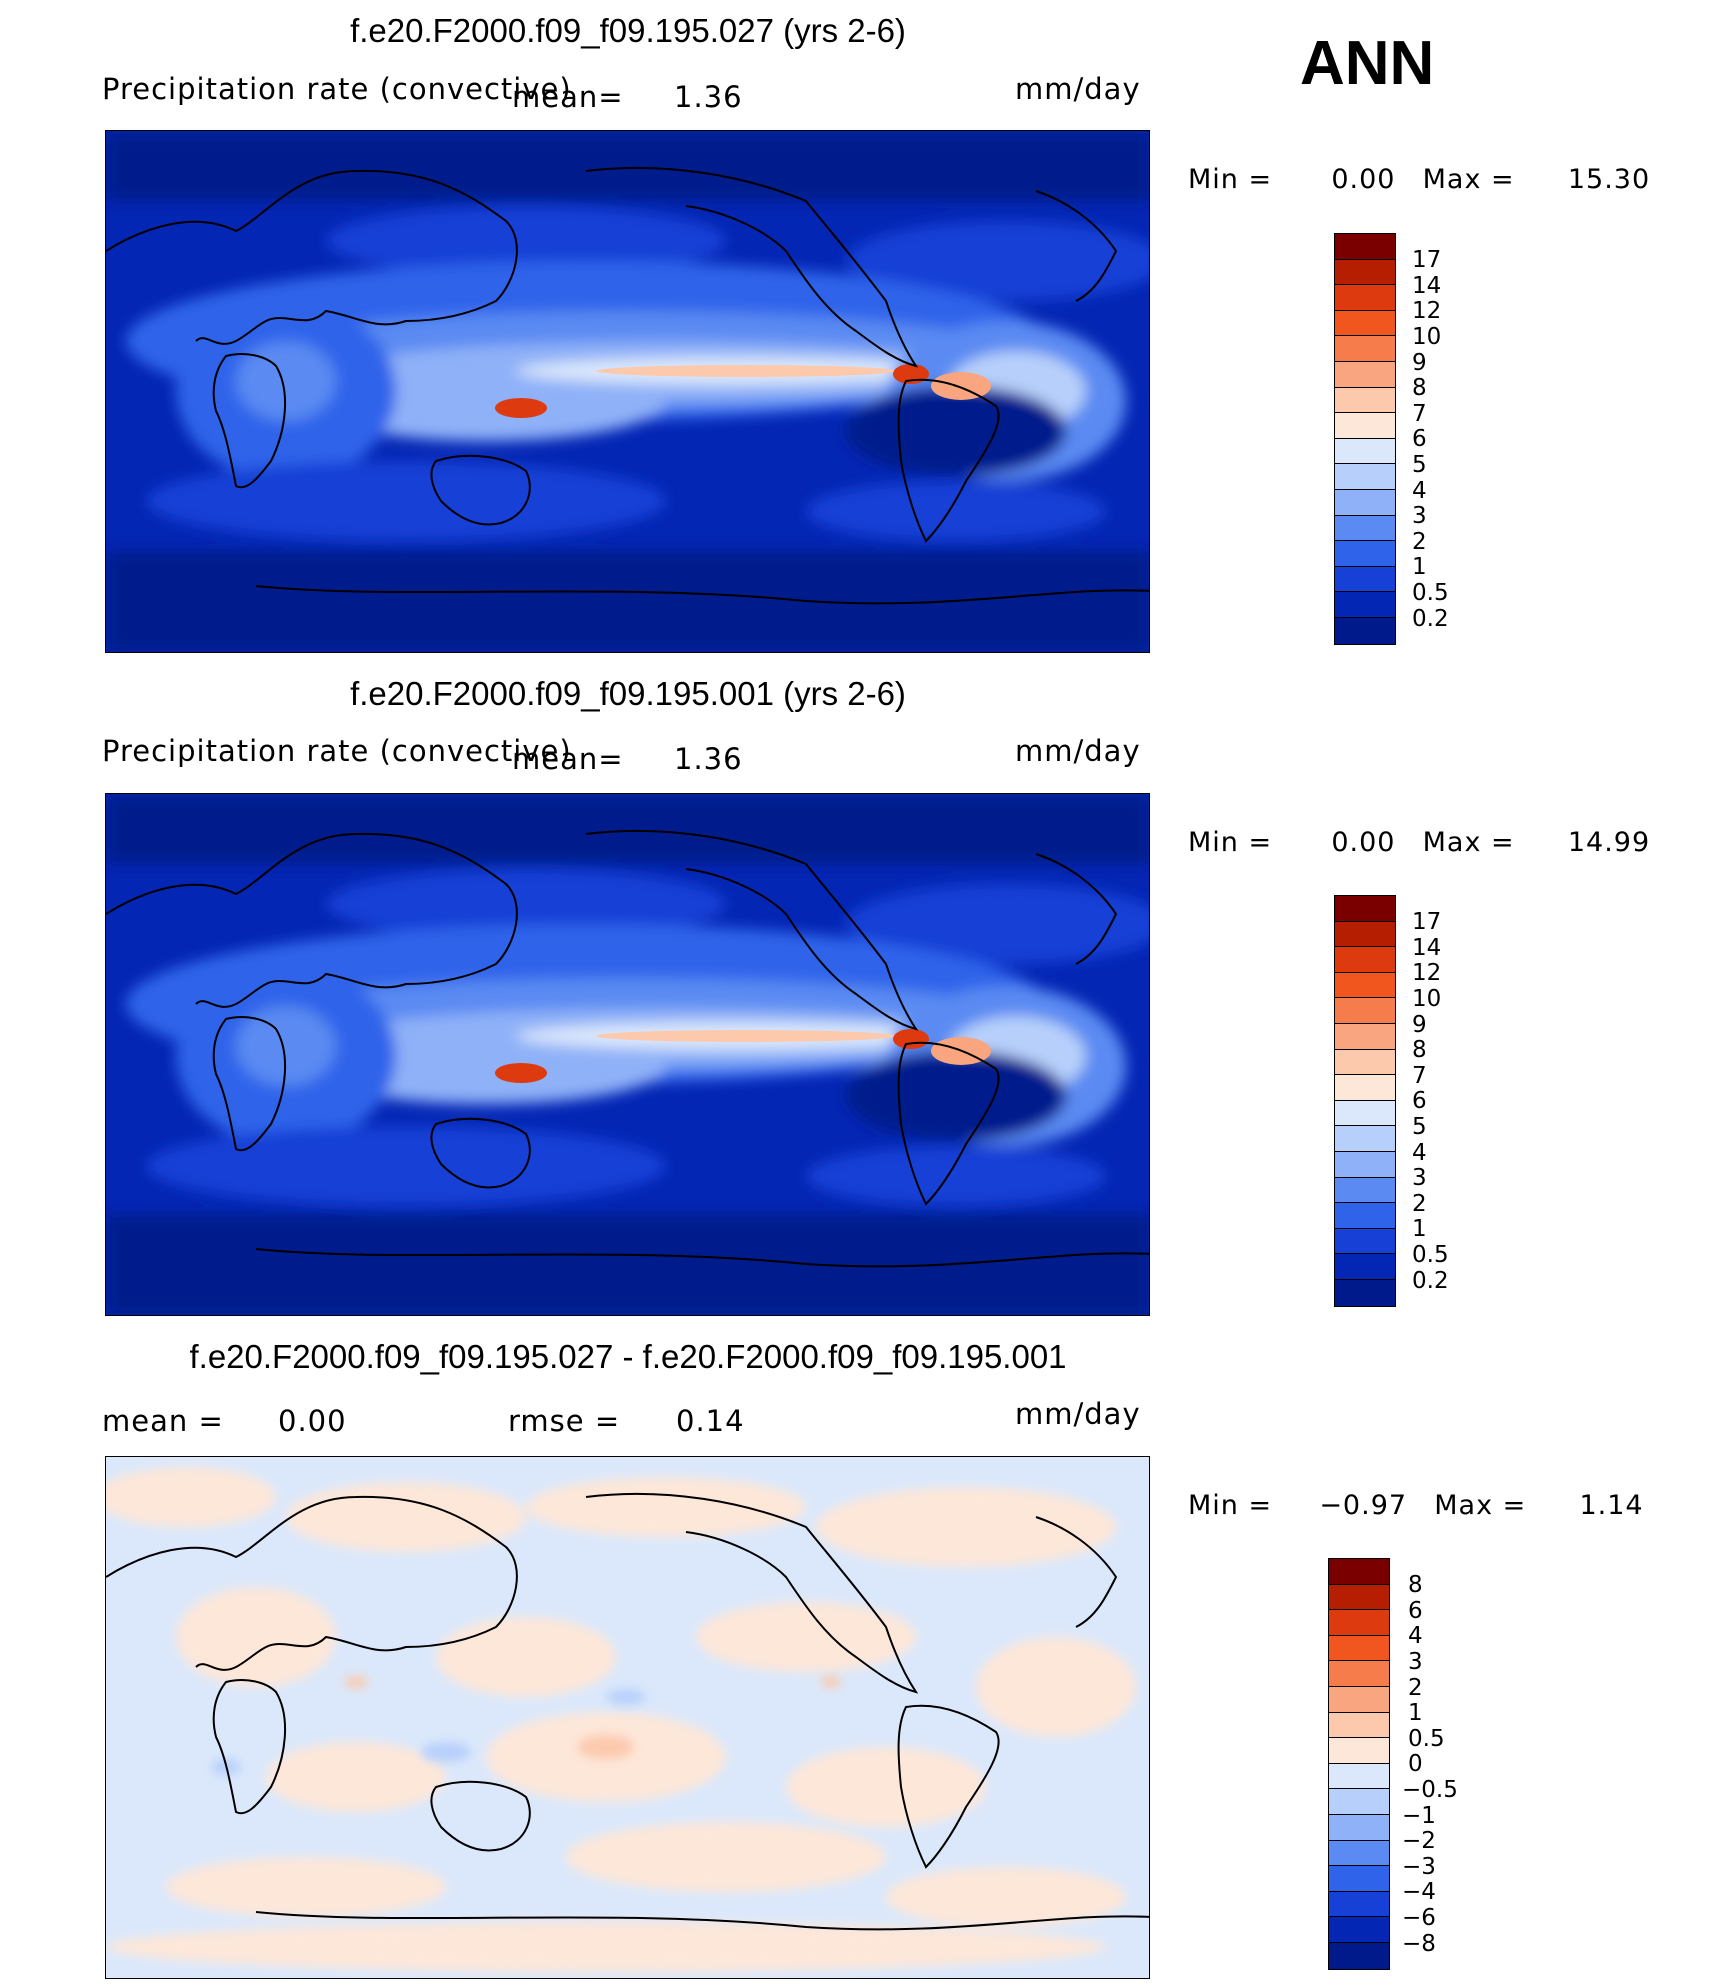 This screenshot has height=1985, width=1710. Describe the element at coordinates (1415, 1687) in the screenshot. I see `colorbar-tick-label: 2` at that location.